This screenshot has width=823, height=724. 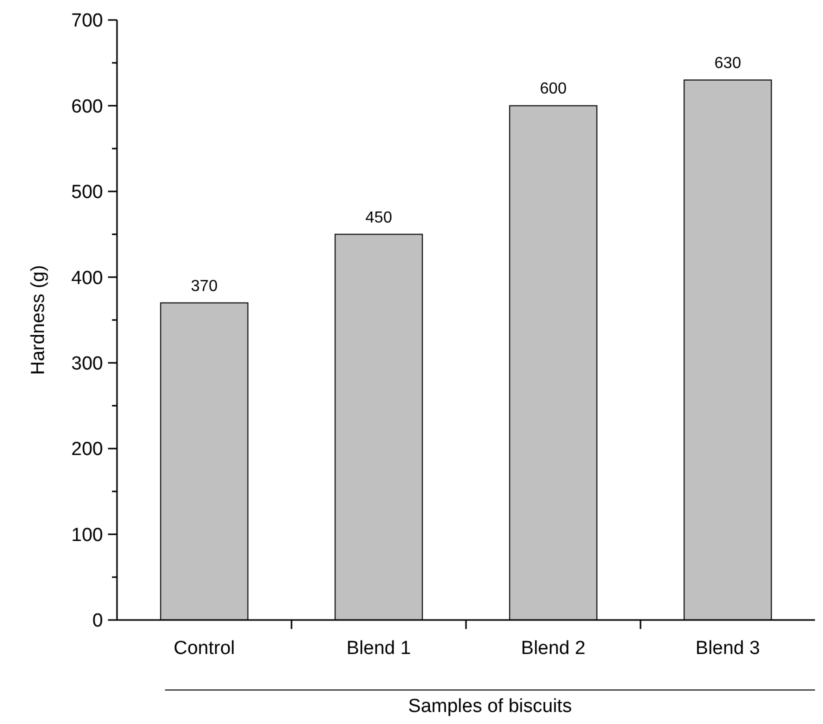 What do you see at coordinates (204, 648) in the screenshot?
I see `x-tick-label: Control` at bounding box center [204, 648].